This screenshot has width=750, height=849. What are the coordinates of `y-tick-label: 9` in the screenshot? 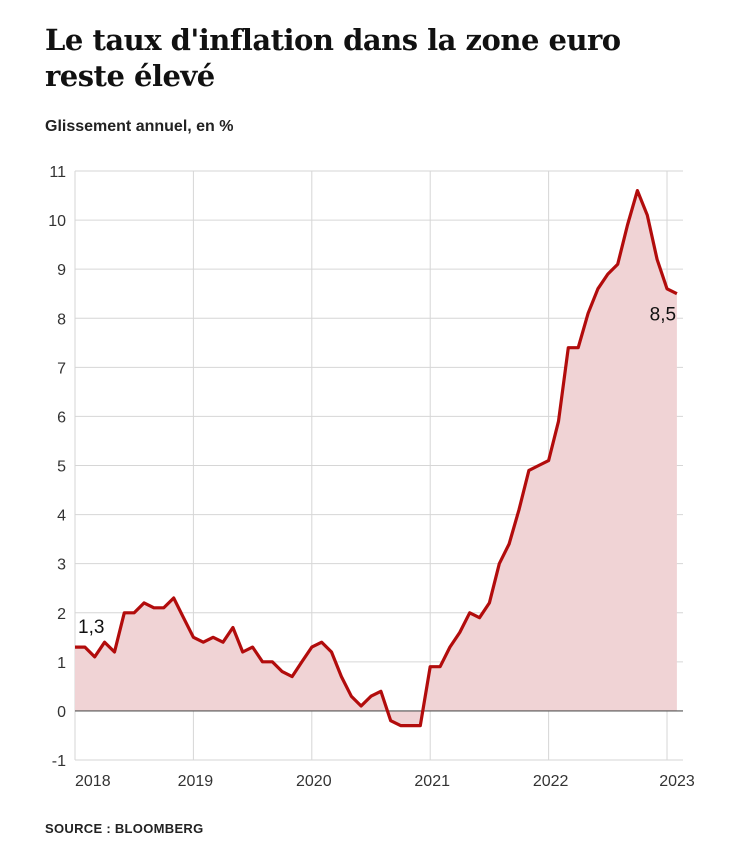 It's located at (61, 270).